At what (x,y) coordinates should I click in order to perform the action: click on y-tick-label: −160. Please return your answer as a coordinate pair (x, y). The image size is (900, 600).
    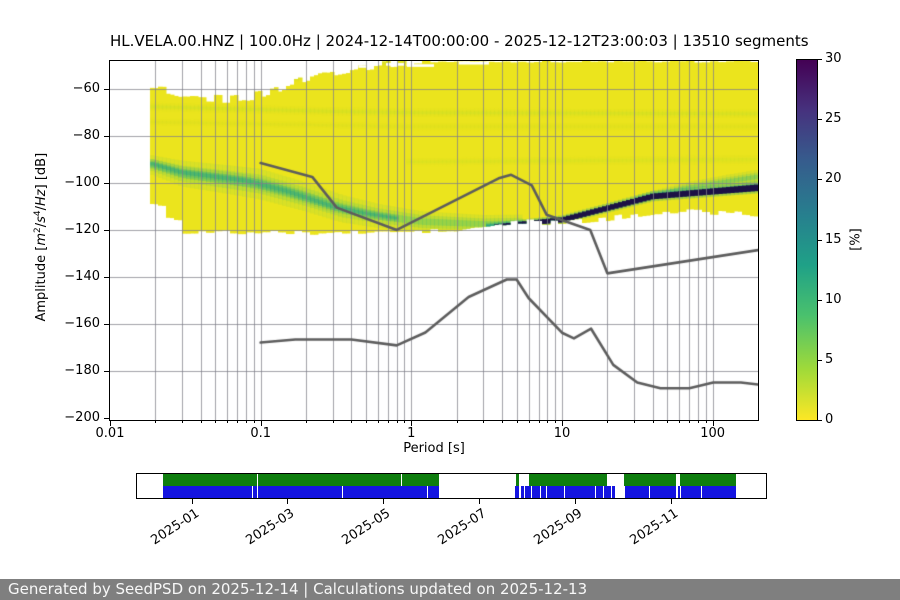
    Looking at the image, I should click on (82, 323).